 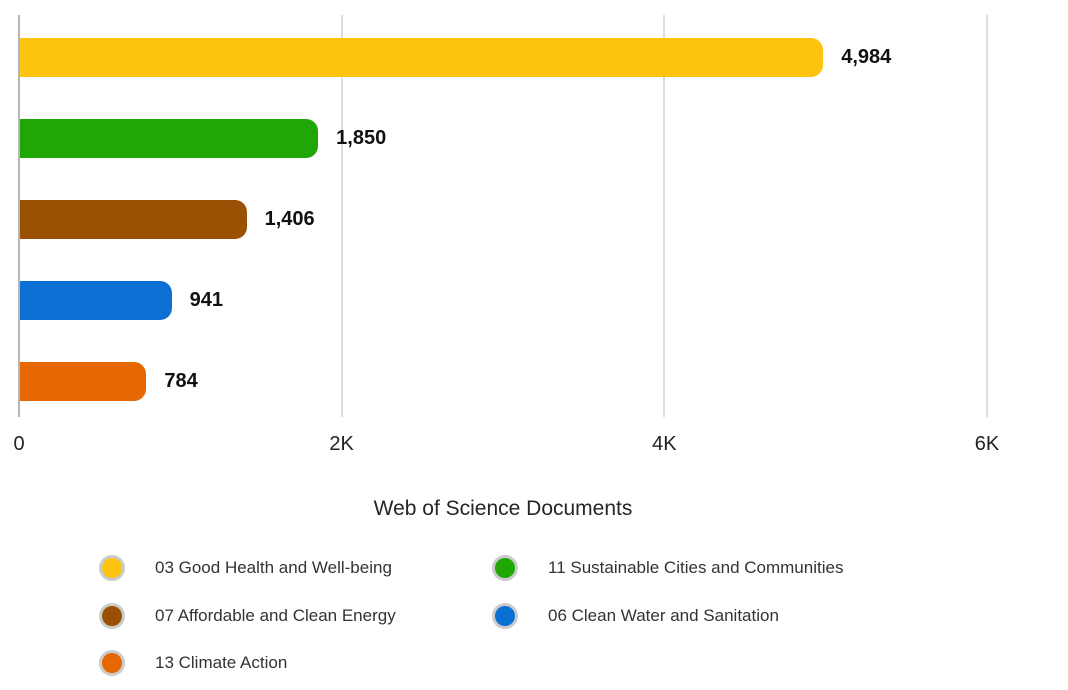 What do you see at coordinates (83, 381) in the screenshot?
I see `bar-climate-action` at bounding box center [83, 381].